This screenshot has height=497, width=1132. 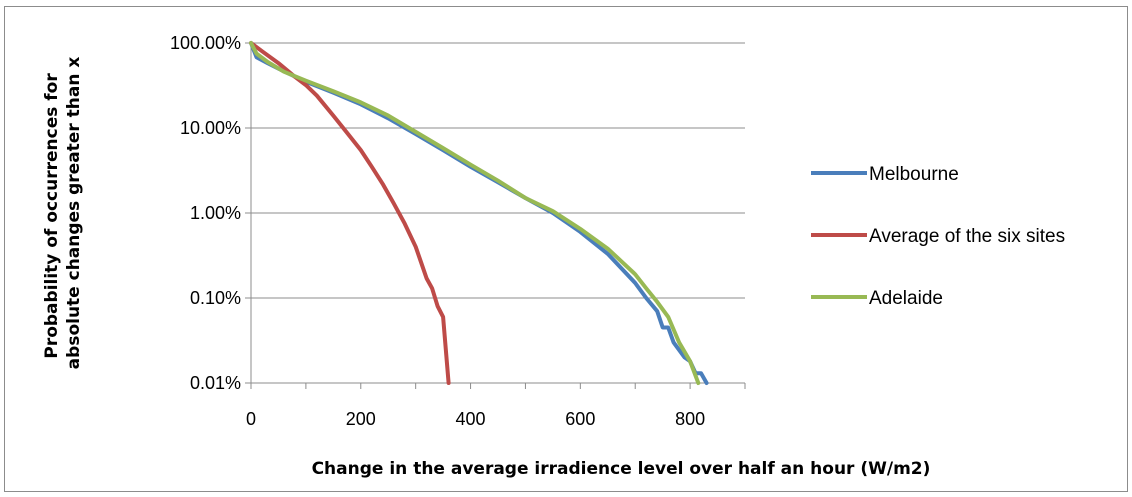 What do you see at coordinates (210, 128) in the screenshot?
I see `y-tick-label: 10.00%` at bounding box center [210, 128].